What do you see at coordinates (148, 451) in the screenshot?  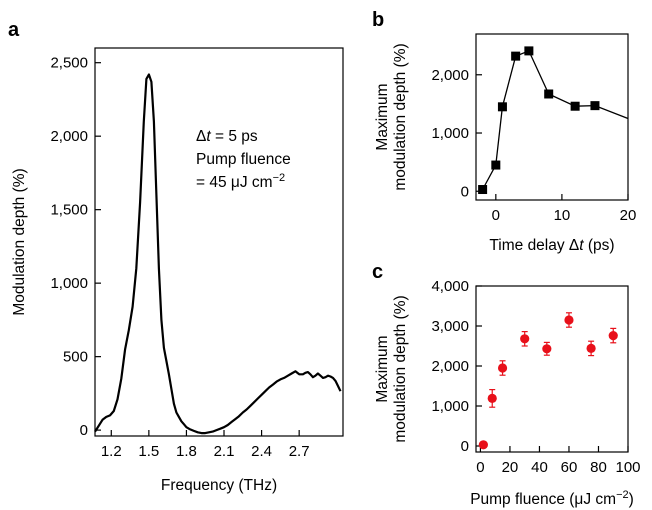 I see `x-tick-label: 1.5` at bounding box center [148, 451].